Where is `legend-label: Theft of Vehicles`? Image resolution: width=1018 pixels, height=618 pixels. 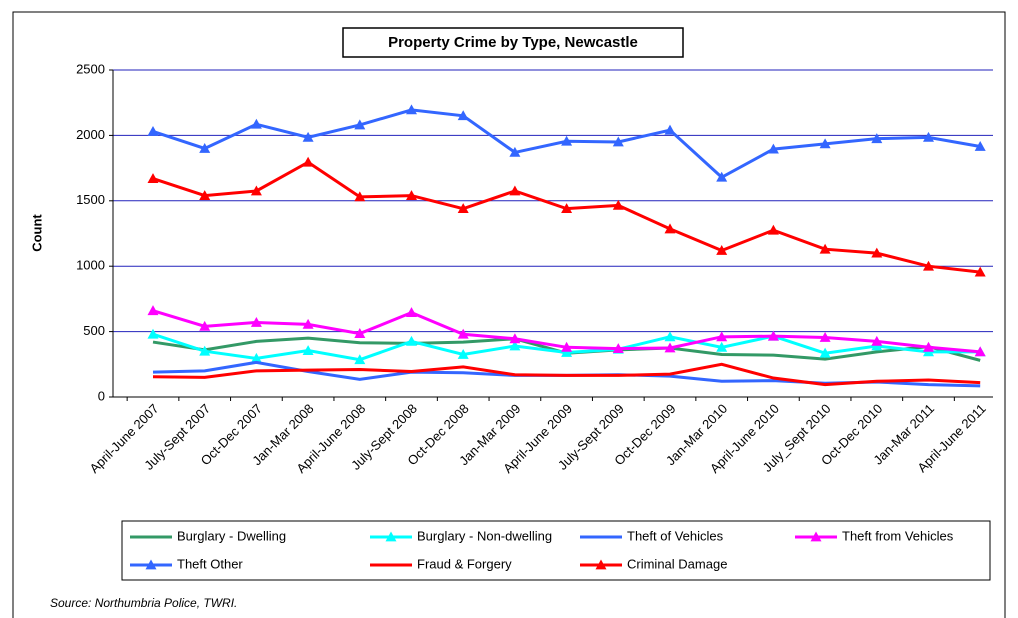 legend-label: Theft of Vehicles is located at coordinates (675, 535).